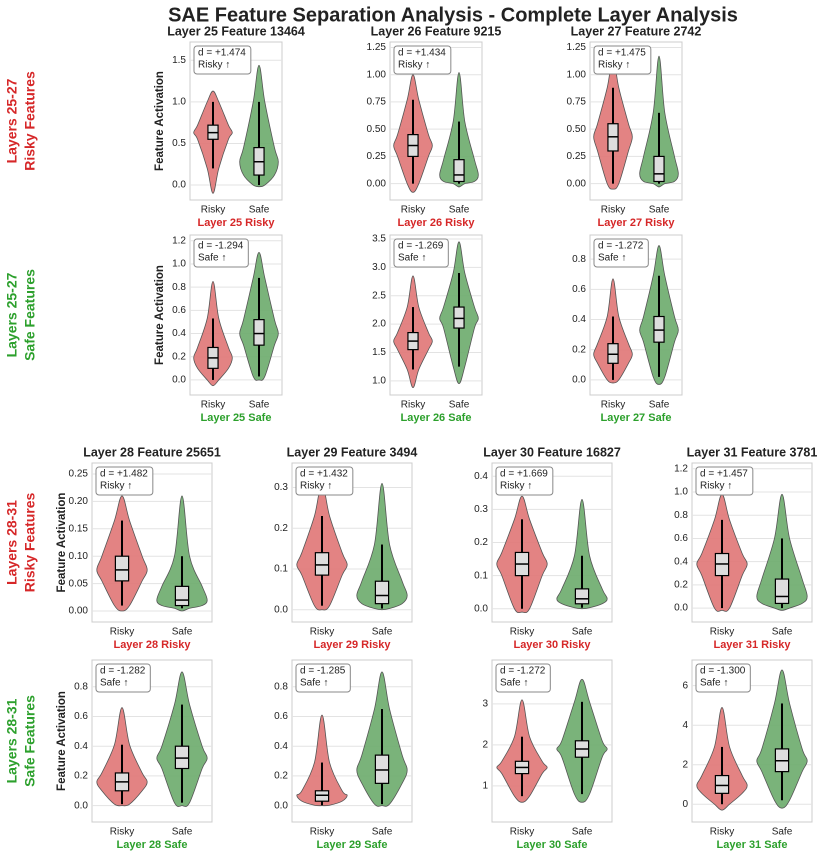 This screenshot has width=822, height=853. Describe the element at coordinates (436, 223) in the screenshot. I see `x-axis-label: Layer 26 Risky` at that location.